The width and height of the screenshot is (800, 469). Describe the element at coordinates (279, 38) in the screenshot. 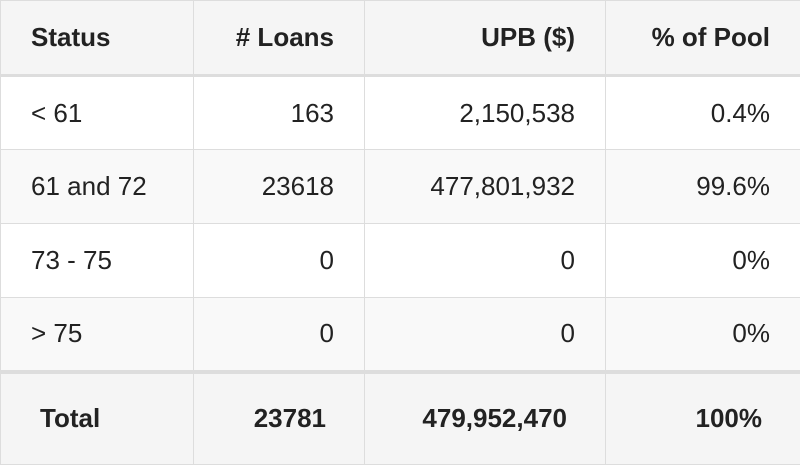

I see `header-loans: # Loans` at that location.